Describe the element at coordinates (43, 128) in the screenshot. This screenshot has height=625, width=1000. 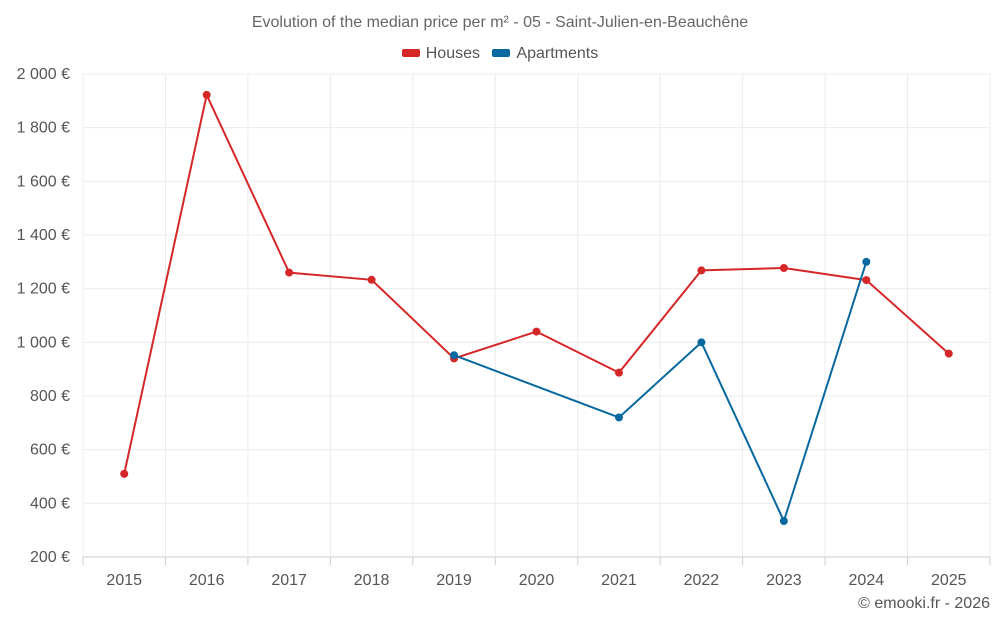
I see `y-tick-label: 1 800 €` at that location.